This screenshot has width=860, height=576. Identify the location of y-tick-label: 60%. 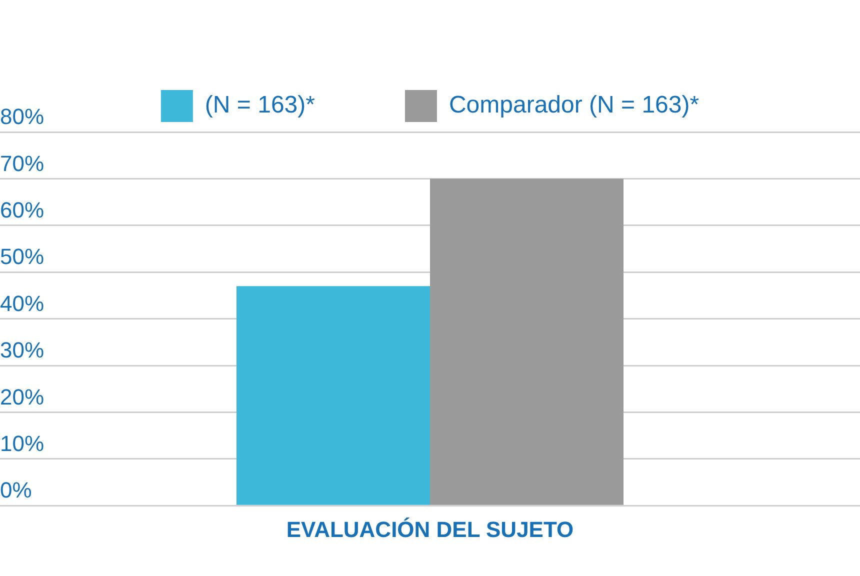
(22, 209).